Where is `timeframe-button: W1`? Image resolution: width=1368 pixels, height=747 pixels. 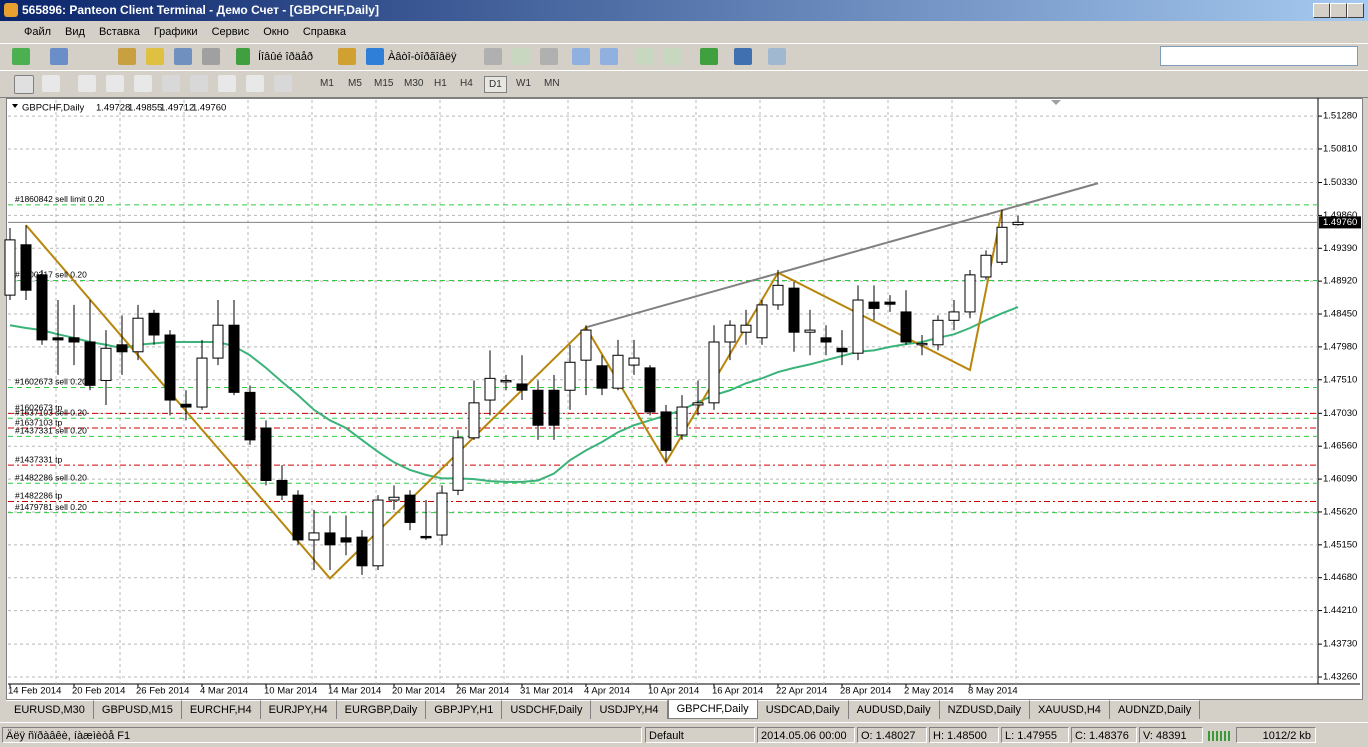 timeframe-button: W1 is located at coordinates (523, 83).